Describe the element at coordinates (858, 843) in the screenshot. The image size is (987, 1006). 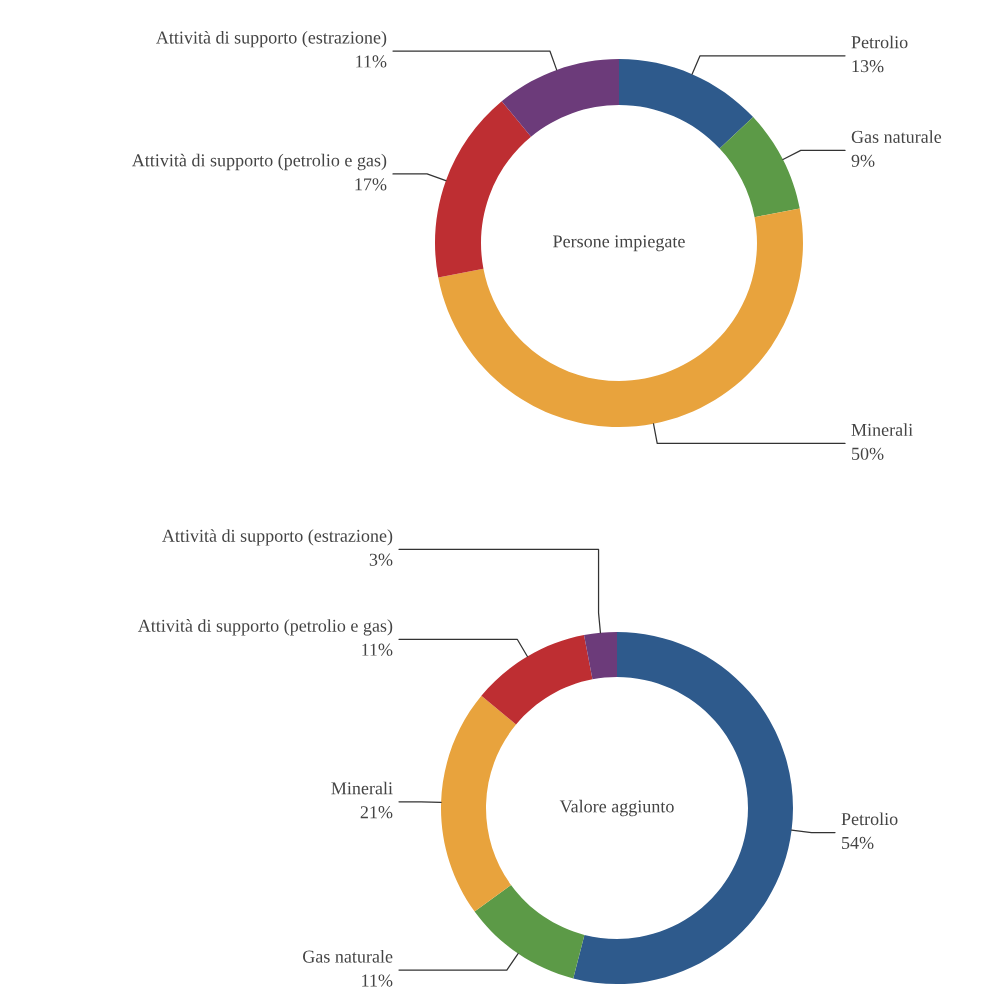
I see `data-label: 54%` at that location.